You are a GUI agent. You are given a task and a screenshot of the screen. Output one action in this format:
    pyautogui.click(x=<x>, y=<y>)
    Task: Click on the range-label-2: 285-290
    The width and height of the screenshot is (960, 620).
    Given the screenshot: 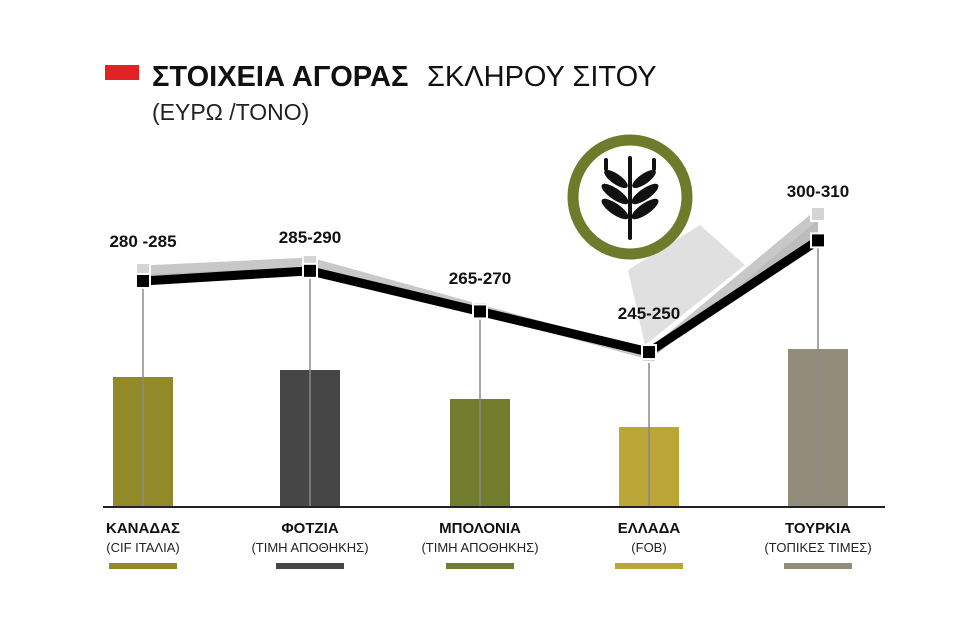 What is the action you would take?
    pyautogui.click(x=310, y=237)
    